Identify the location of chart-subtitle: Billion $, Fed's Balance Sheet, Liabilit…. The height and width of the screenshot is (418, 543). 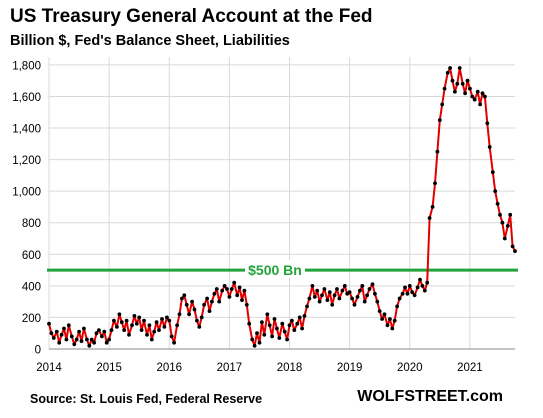
(150, 41).